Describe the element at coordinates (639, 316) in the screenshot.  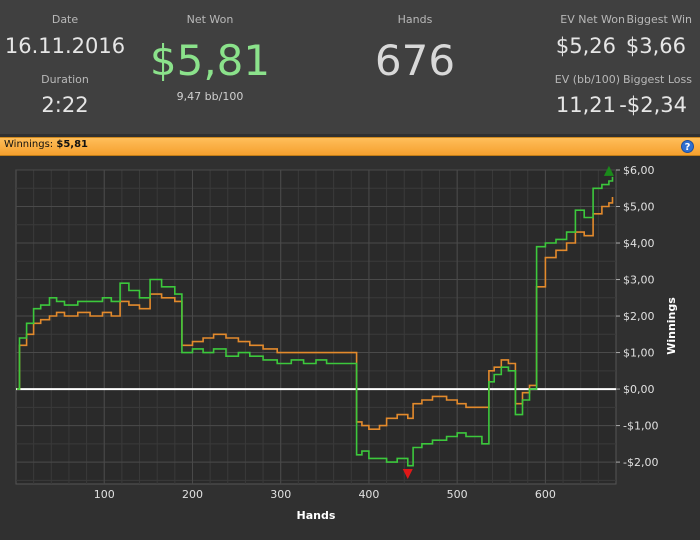
I see `y-tick-label: $2,00` at that location.